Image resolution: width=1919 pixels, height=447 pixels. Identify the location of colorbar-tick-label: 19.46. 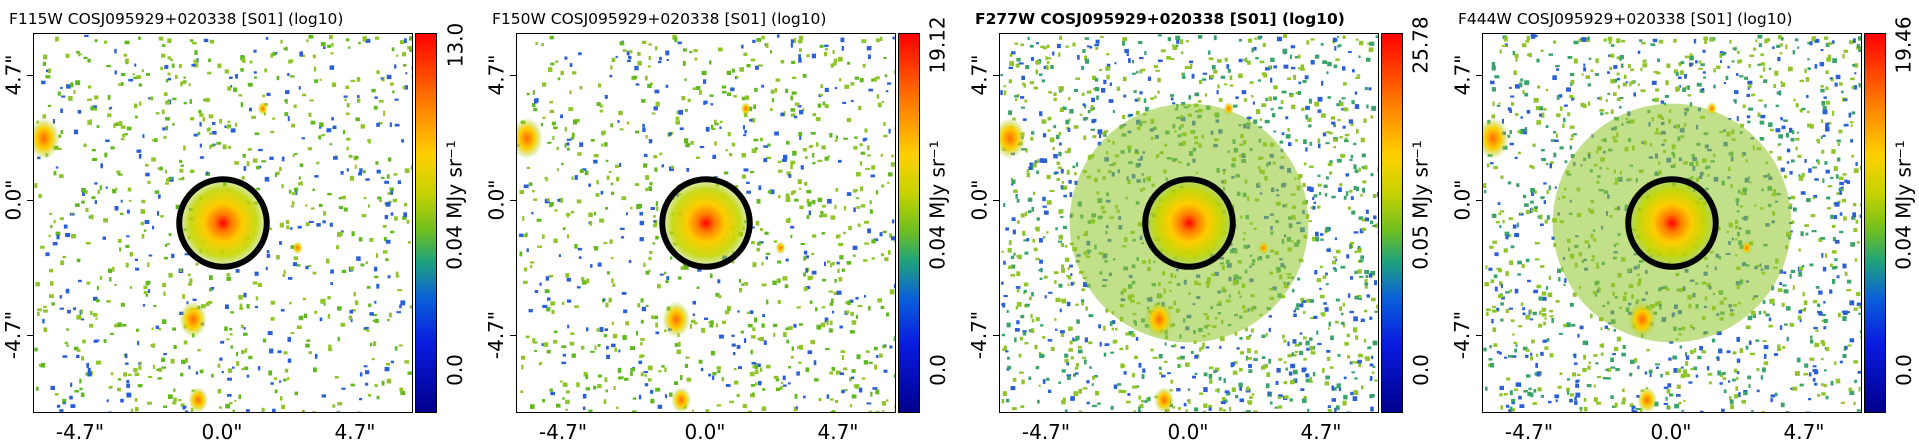
(1904, 45).